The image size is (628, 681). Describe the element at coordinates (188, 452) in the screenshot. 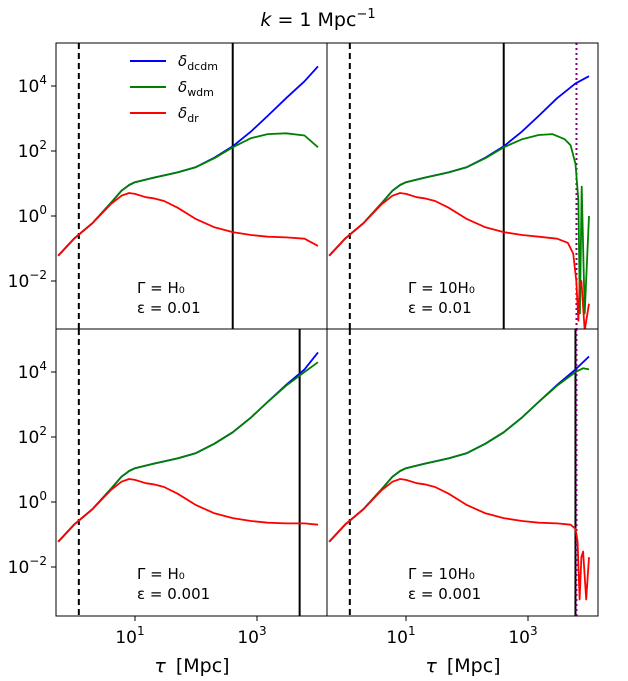

I see `series-wdm-bl` at that location.